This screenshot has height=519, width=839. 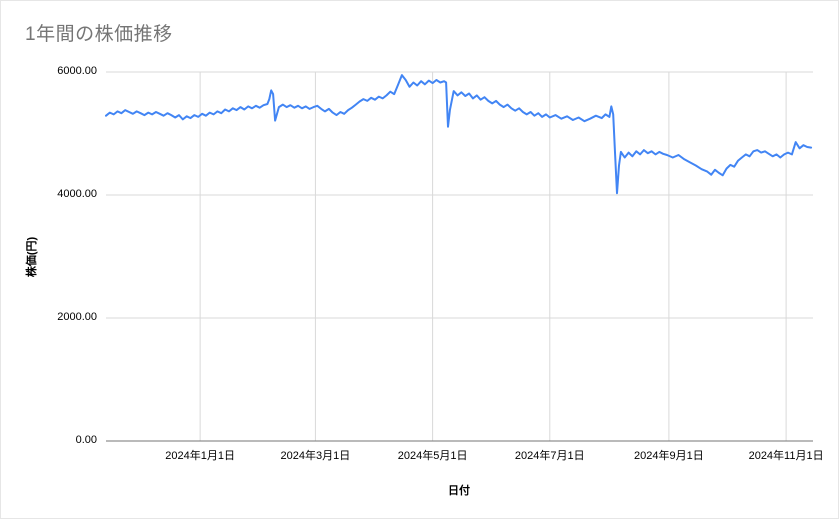 I want to click on y-axis-tick-label: 4000.00, so click(x=77, y=194).